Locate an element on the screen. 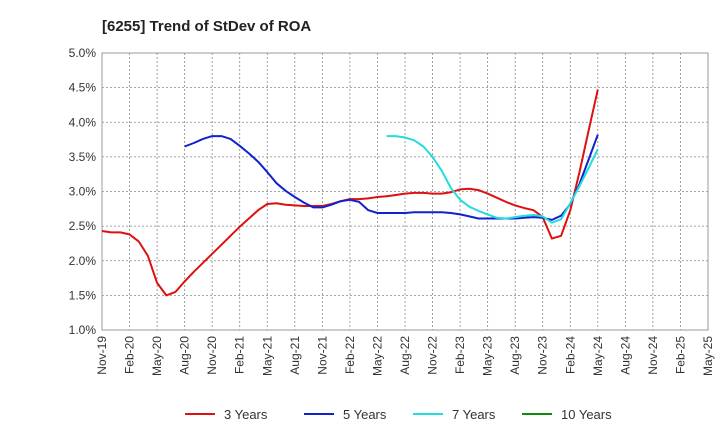 The height and width of the screenshot is (440, 720). x-tick-label: Feb-24 is located at coordinates (570, 355).